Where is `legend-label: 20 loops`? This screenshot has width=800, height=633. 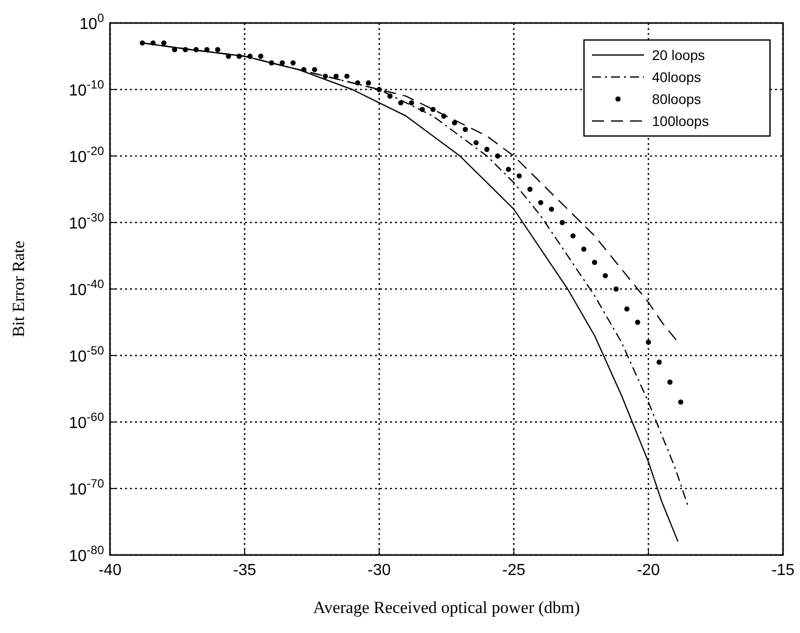
legend-label: 20 loops is located at coordinates (678, 55).